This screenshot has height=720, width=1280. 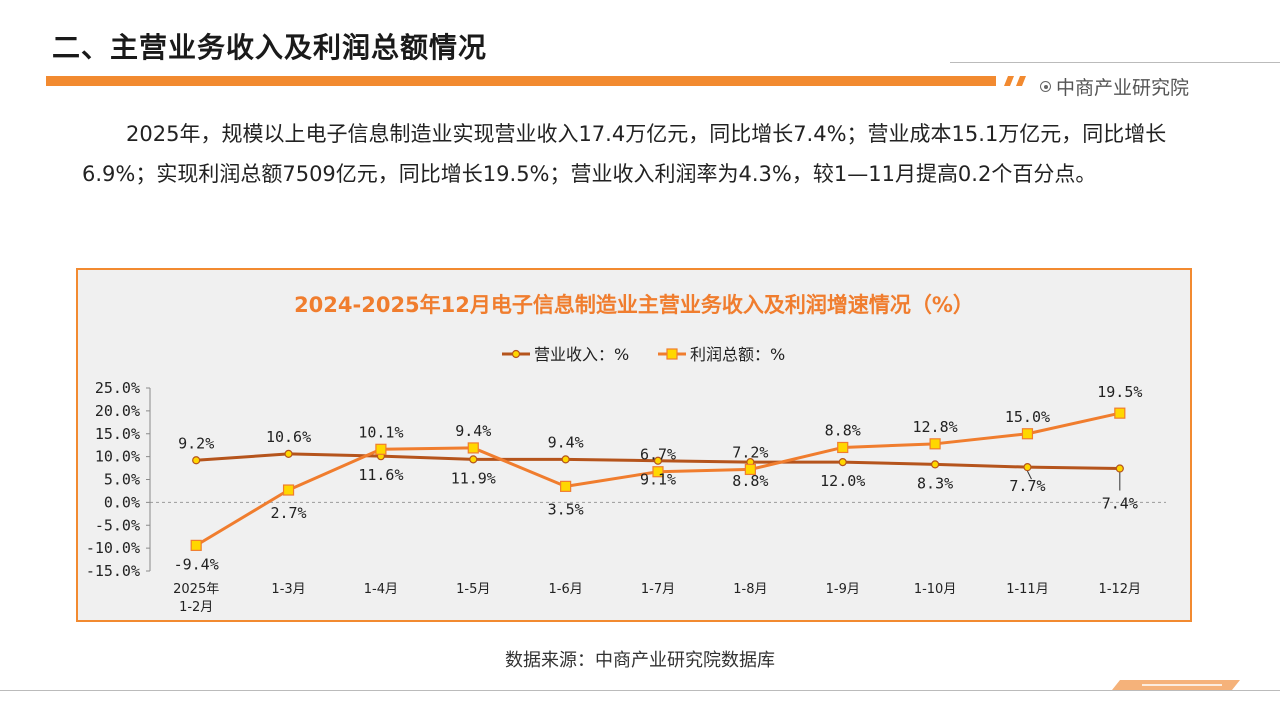 I want to click on y-tick-label: 15.0%, so click(x=117, y=434).